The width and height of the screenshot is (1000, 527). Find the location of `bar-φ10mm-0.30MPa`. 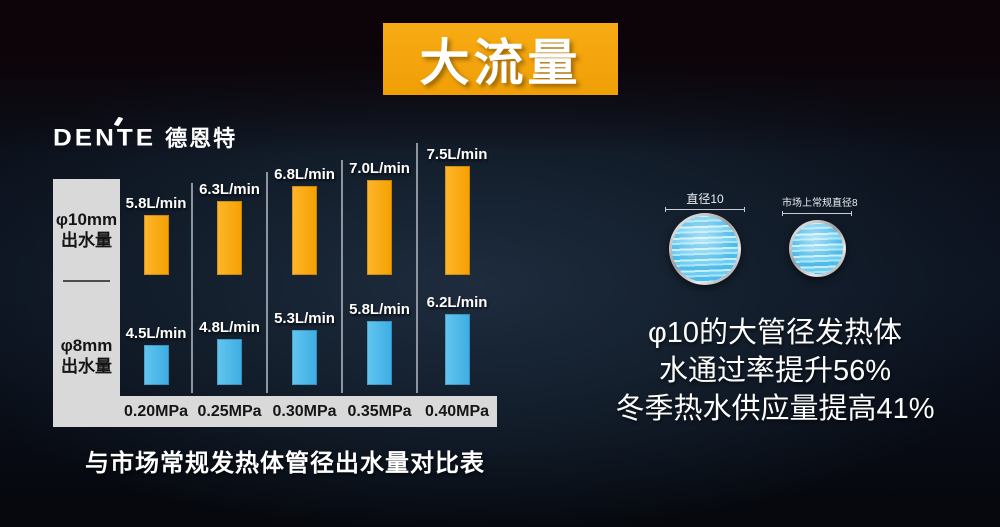

bar-φ10mm-0.30MPa is located at coordinates (304, 230).